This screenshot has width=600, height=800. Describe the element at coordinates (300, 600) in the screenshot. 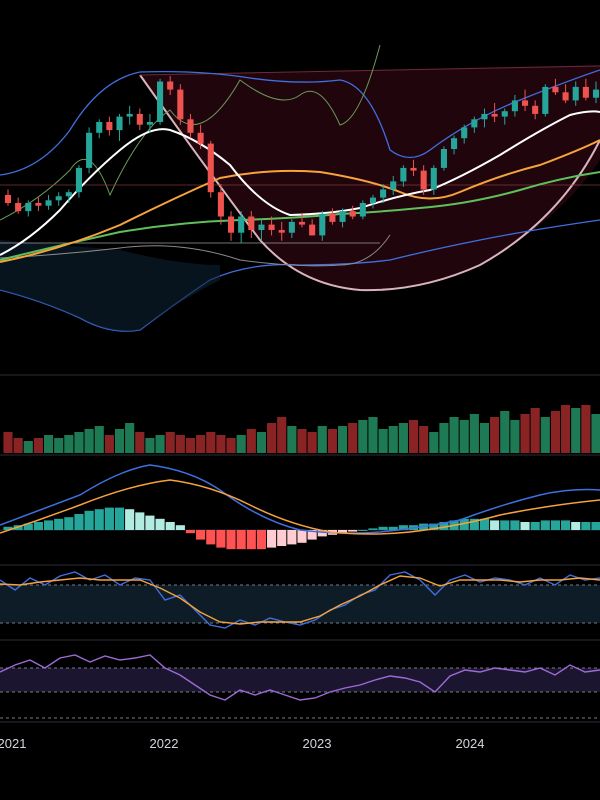

I see `stochastic-panel` at that location.